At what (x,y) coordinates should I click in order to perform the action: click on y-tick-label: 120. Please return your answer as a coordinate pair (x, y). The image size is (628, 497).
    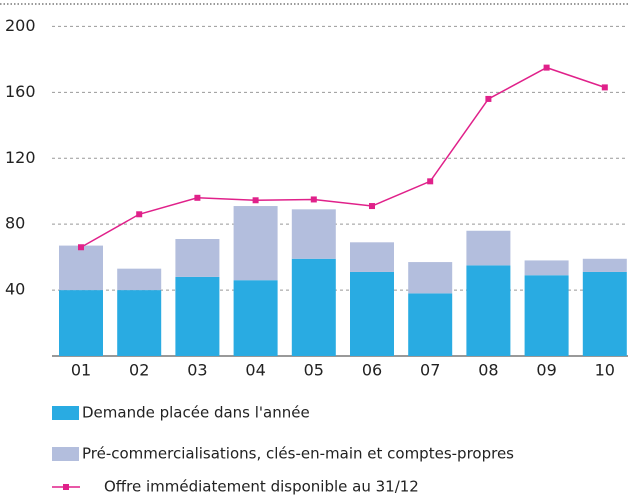
    Looking at the image, I should click on (20, 157).